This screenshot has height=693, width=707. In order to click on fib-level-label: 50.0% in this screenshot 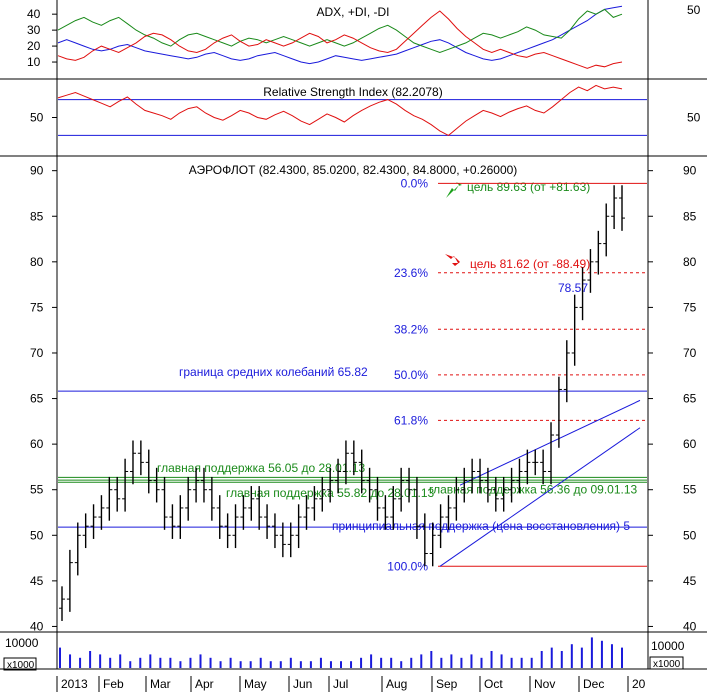, I will do `click(411, 375)`.